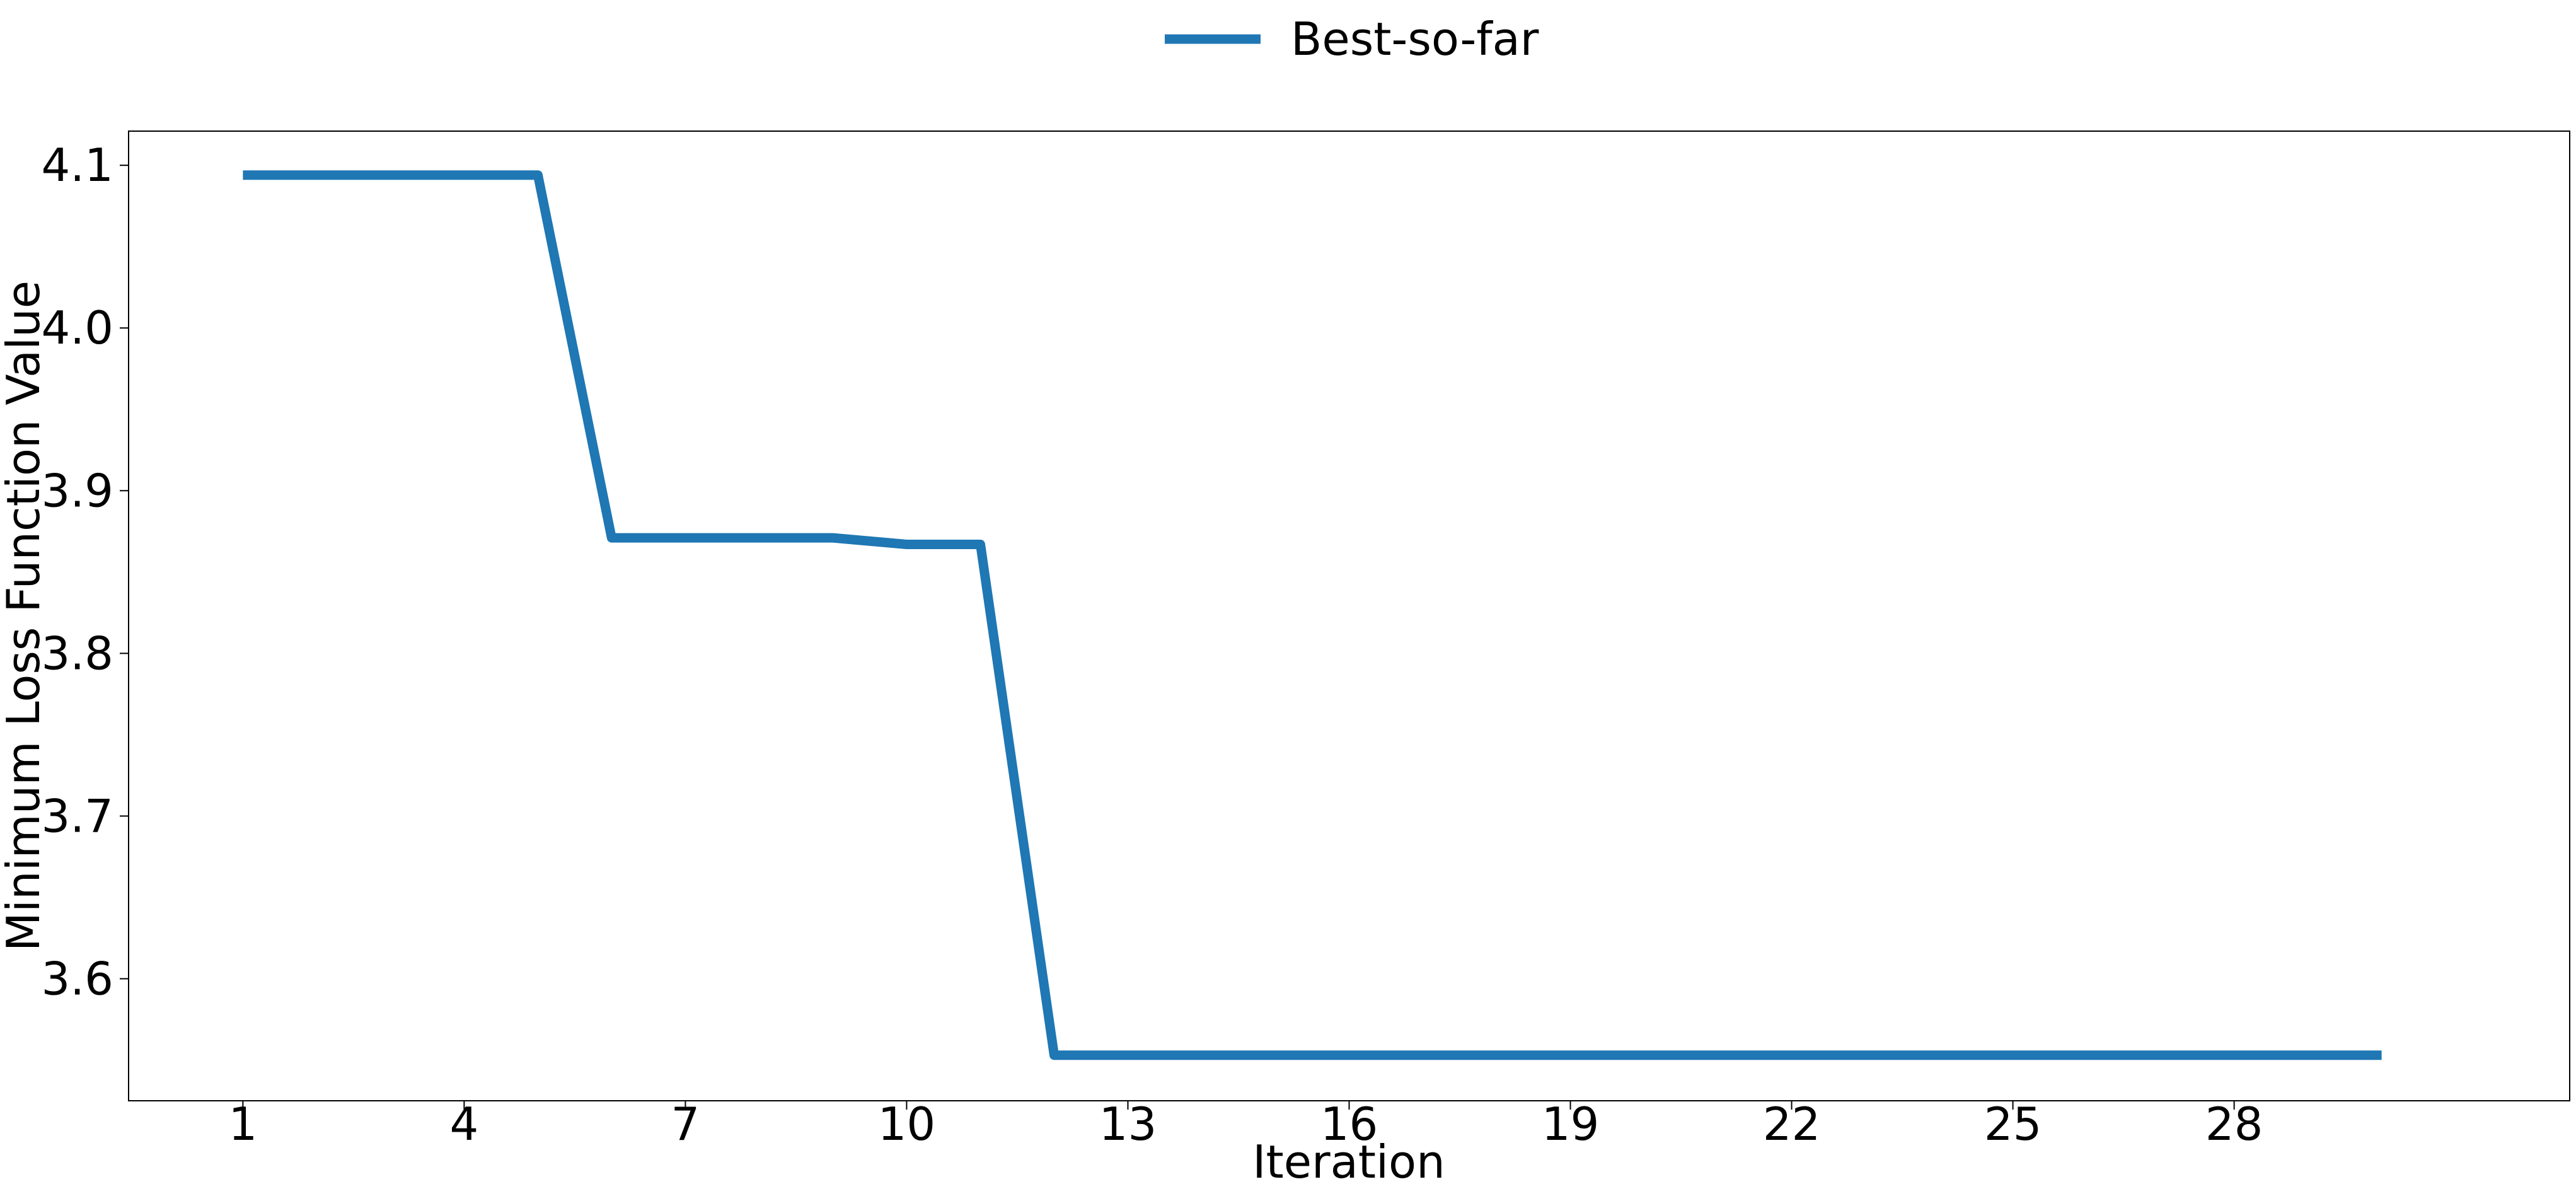 The height and width of the screenshot is (1201, 2576). Describe the element at coordinates (77, 165) in the screenshot. I see `y-tick-label: 4.1` at that location.